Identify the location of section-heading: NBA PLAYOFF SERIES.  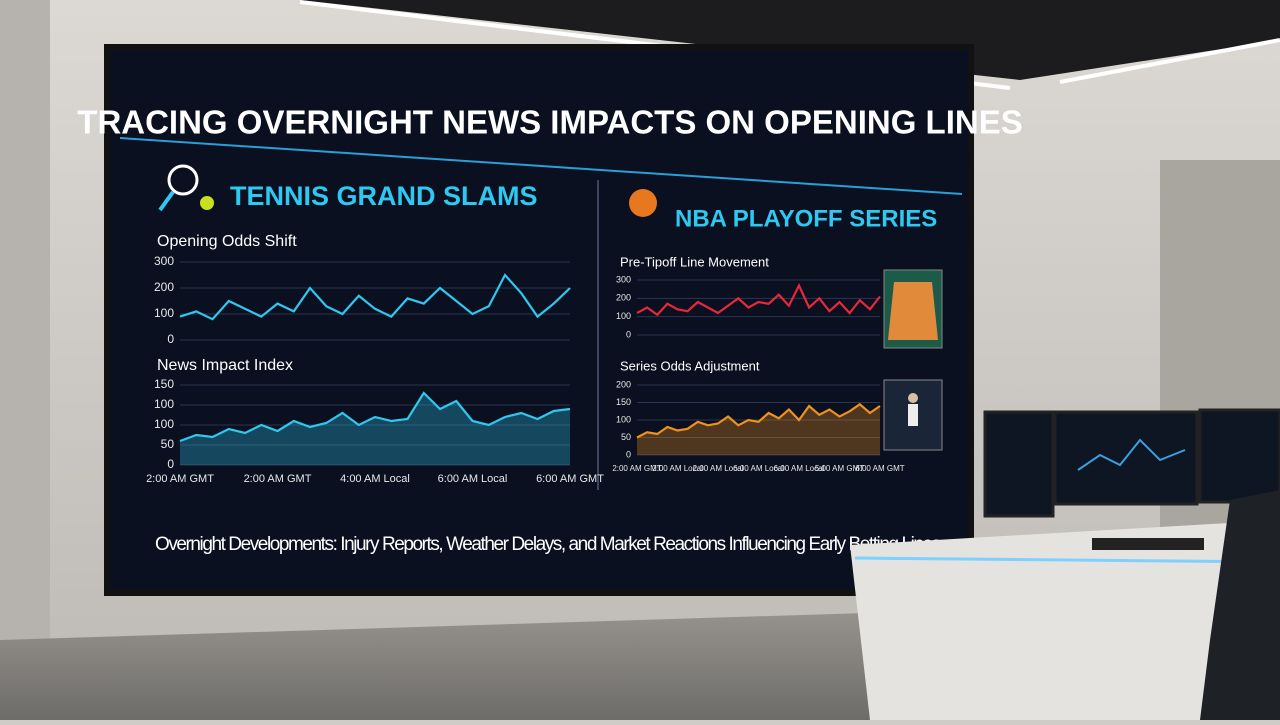
(806, 218).